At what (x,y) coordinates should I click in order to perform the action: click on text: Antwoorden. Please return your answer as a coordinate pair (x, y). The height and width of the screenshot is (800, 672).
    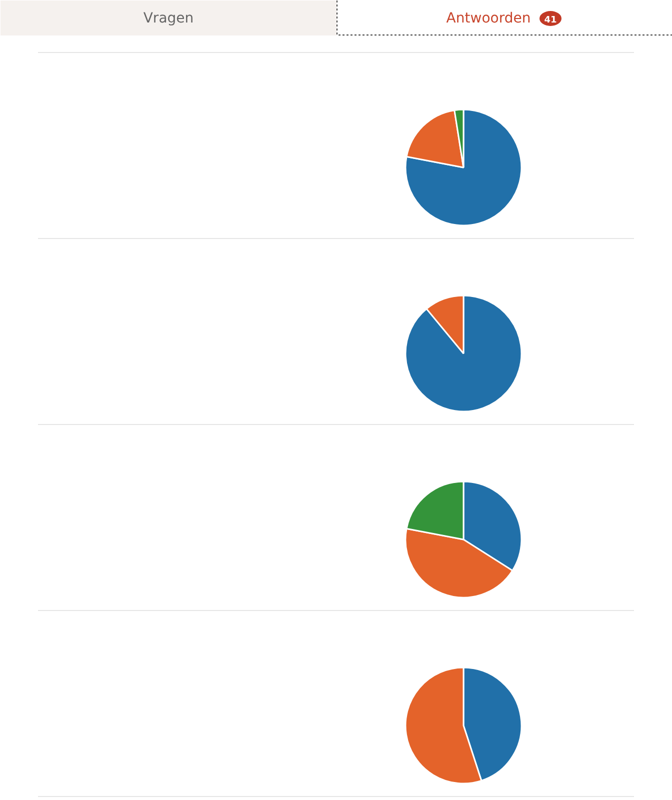
    Looking at the image, I should click on (488, 18).